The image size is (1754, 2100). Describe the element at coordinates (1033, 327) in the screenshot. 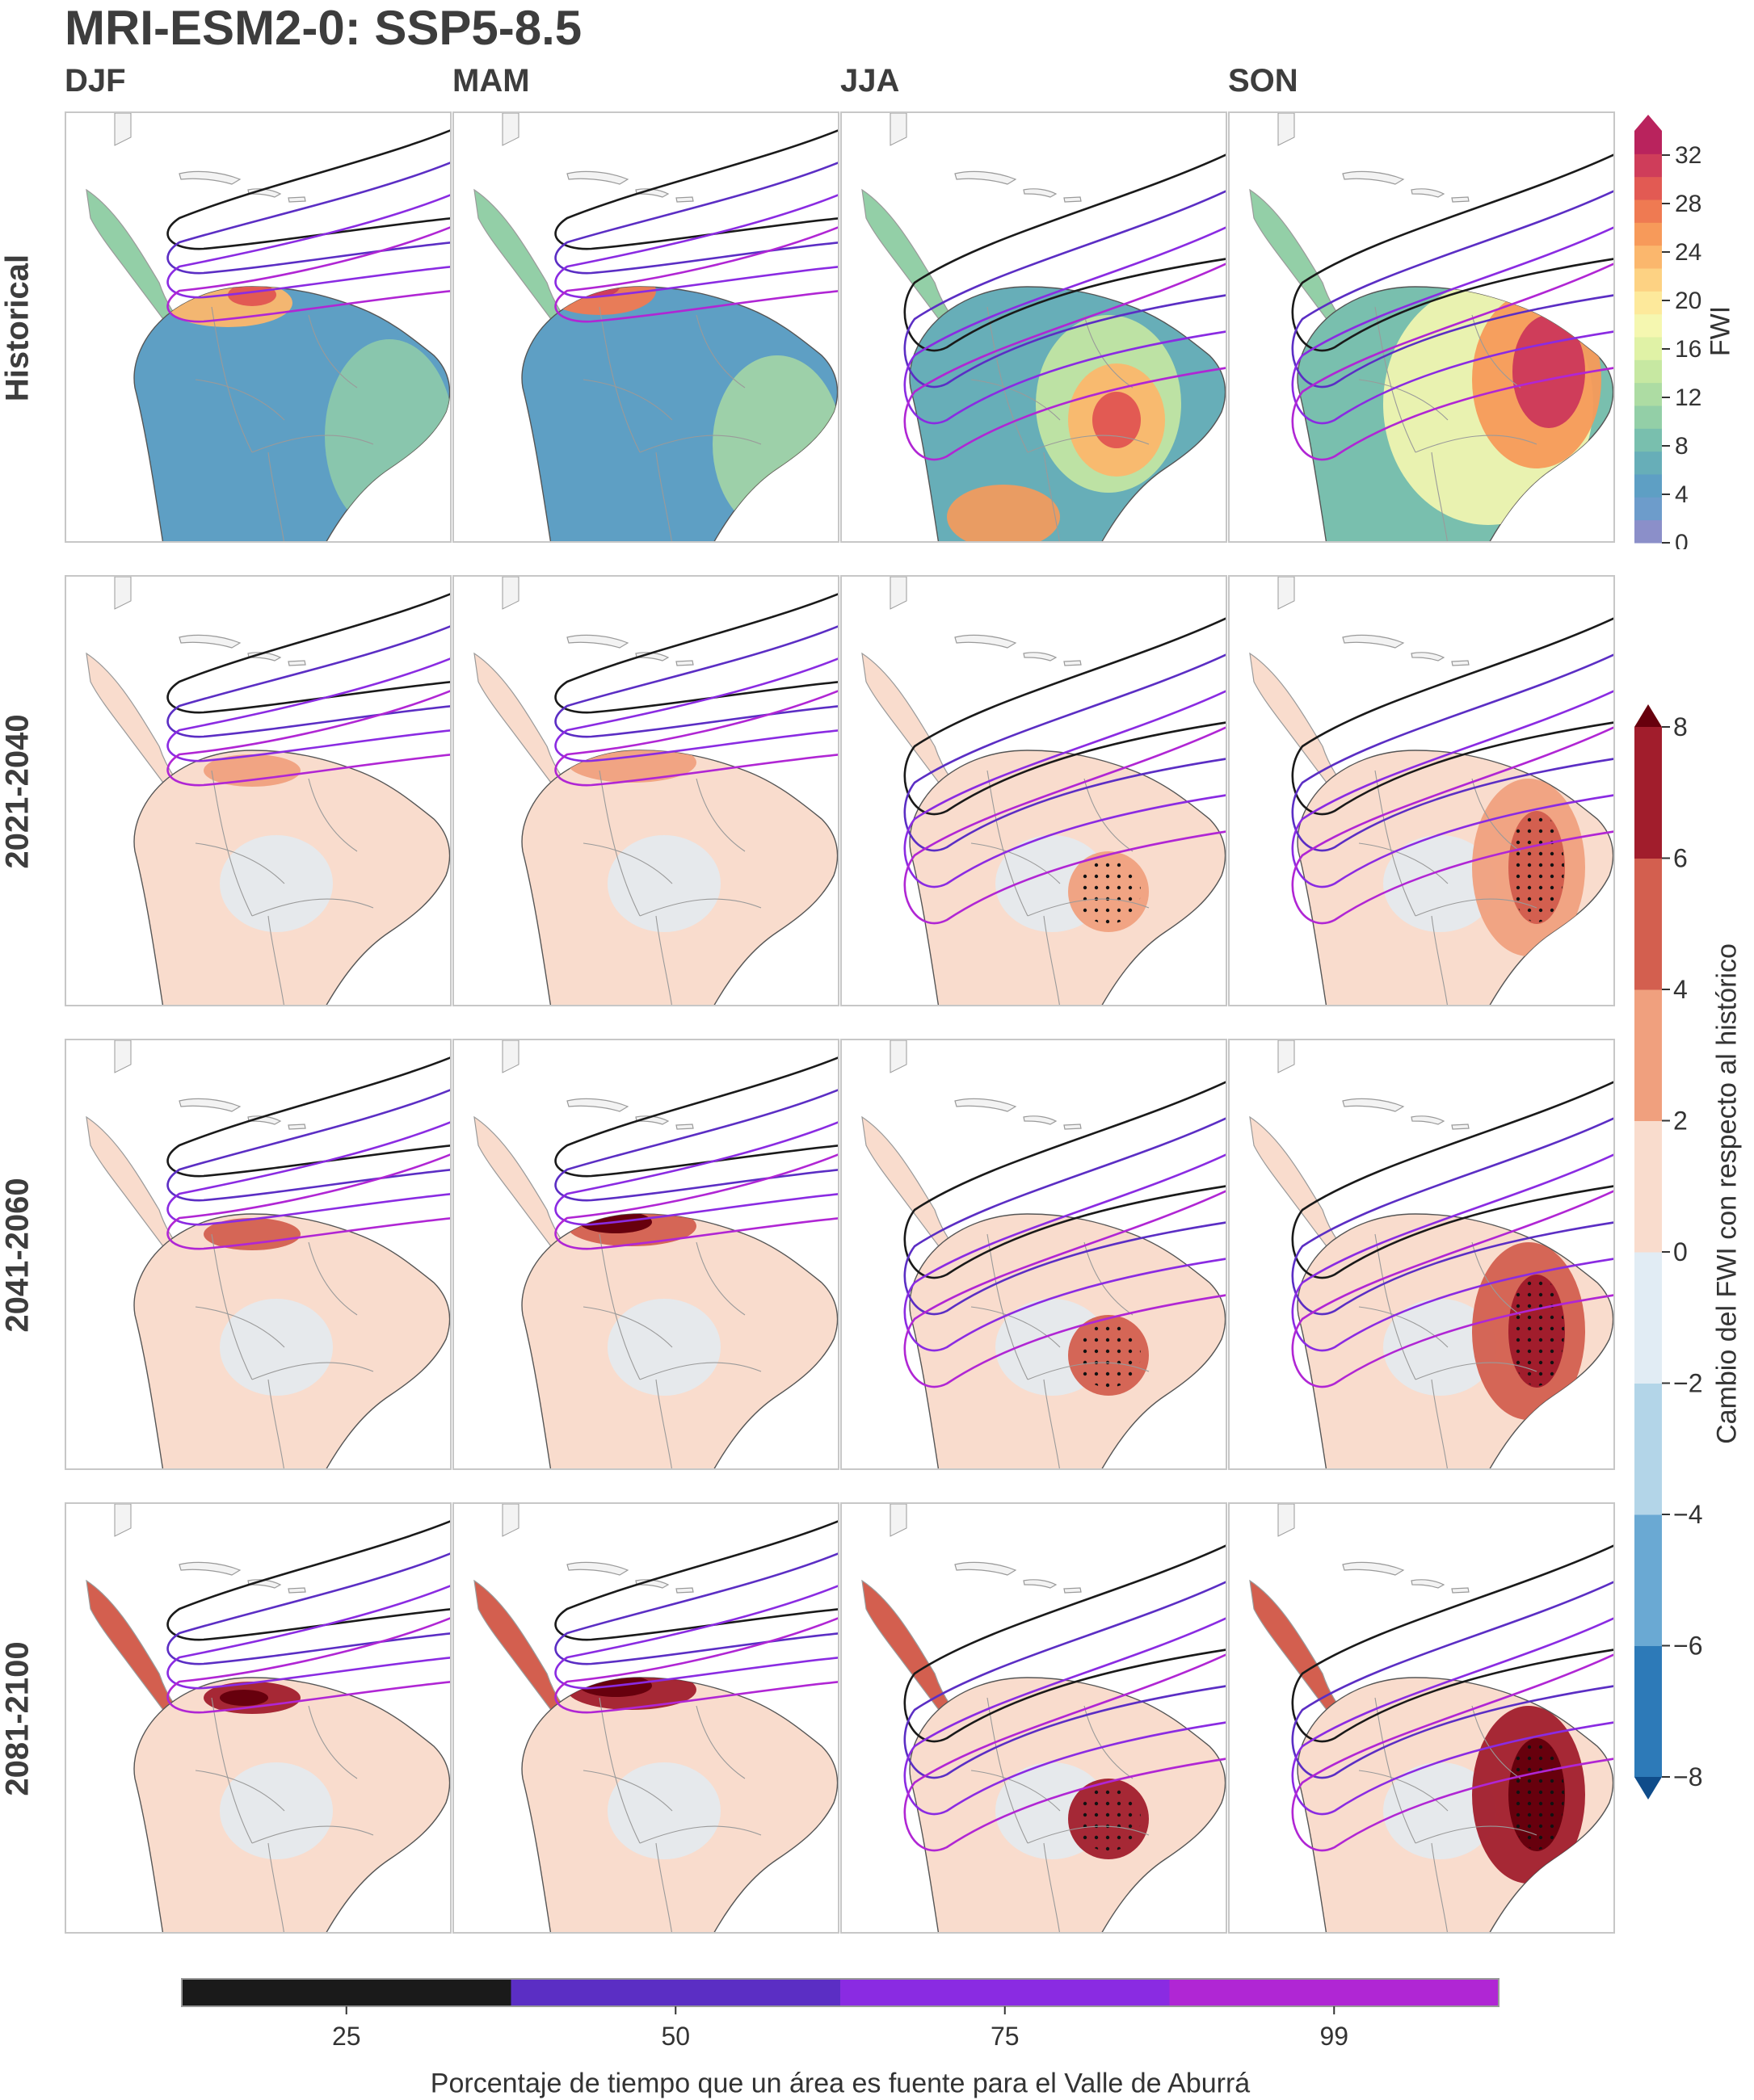

I see `map-panel-historical-jja` at that location.